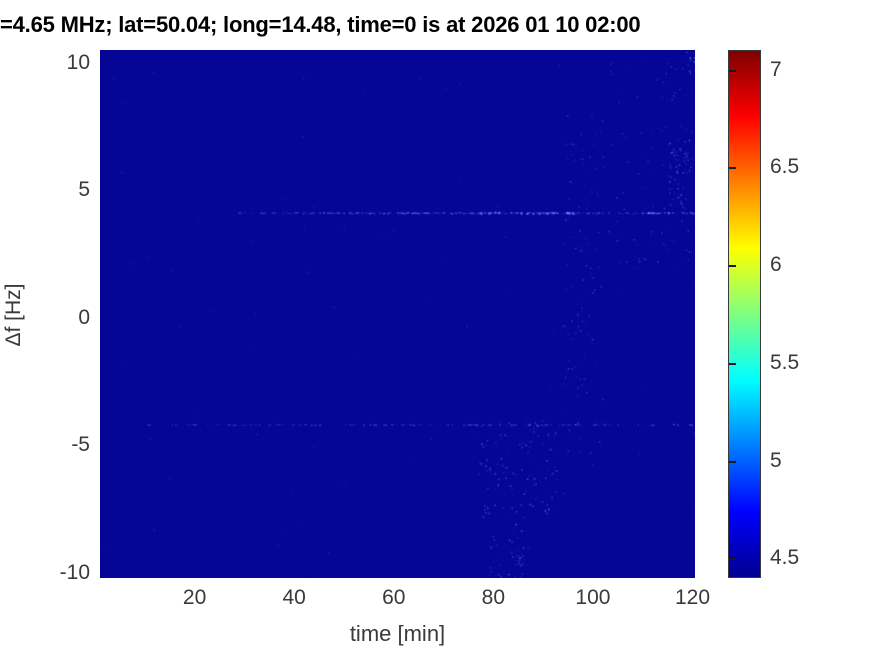 This screenshot has height=656, width=875. What do you see at coordinates (692, 597) in the screenshot?
I see `x-tick-label: 120` at bounding box center [692, 597].